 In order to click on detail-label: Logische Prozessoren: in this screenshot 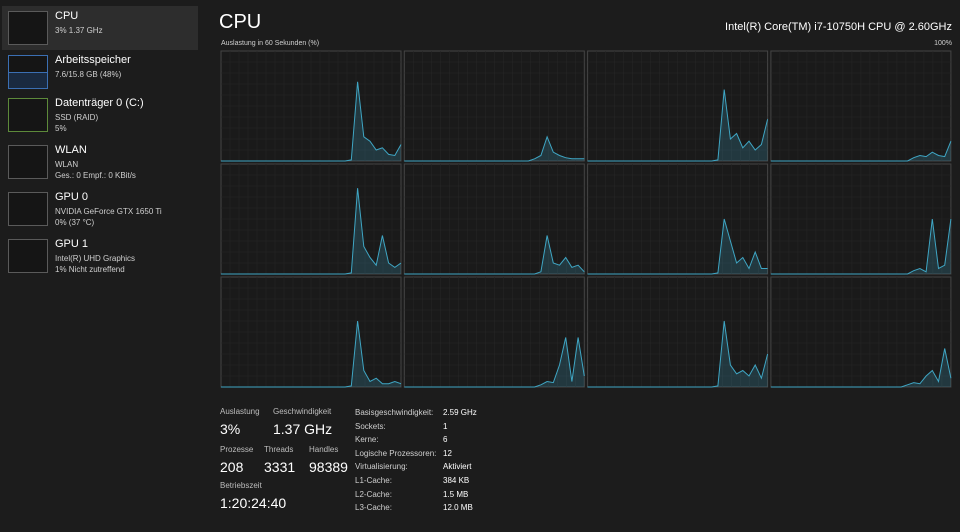, I will do `click(396, 453)`.